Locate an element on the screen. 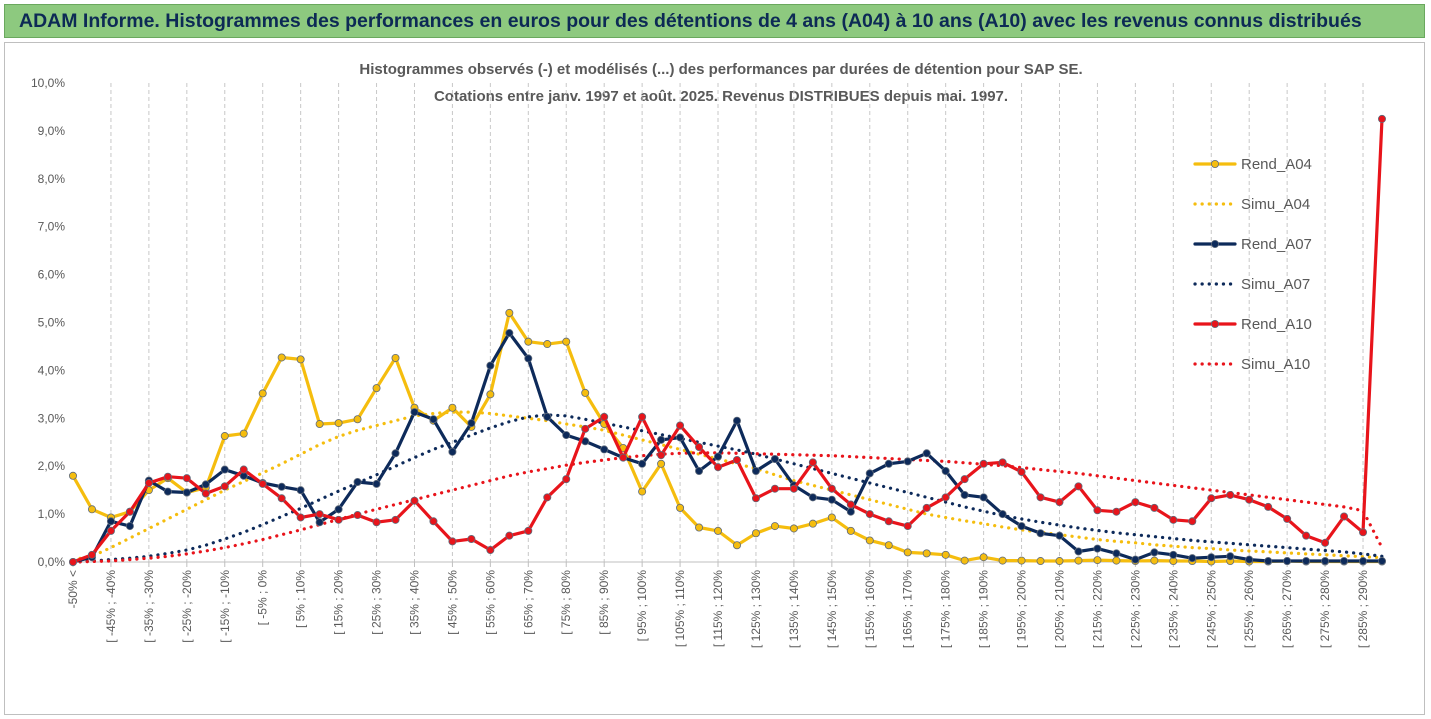  x-tick-label: [ -15% ; -10% is located at coordinates (225, 606).